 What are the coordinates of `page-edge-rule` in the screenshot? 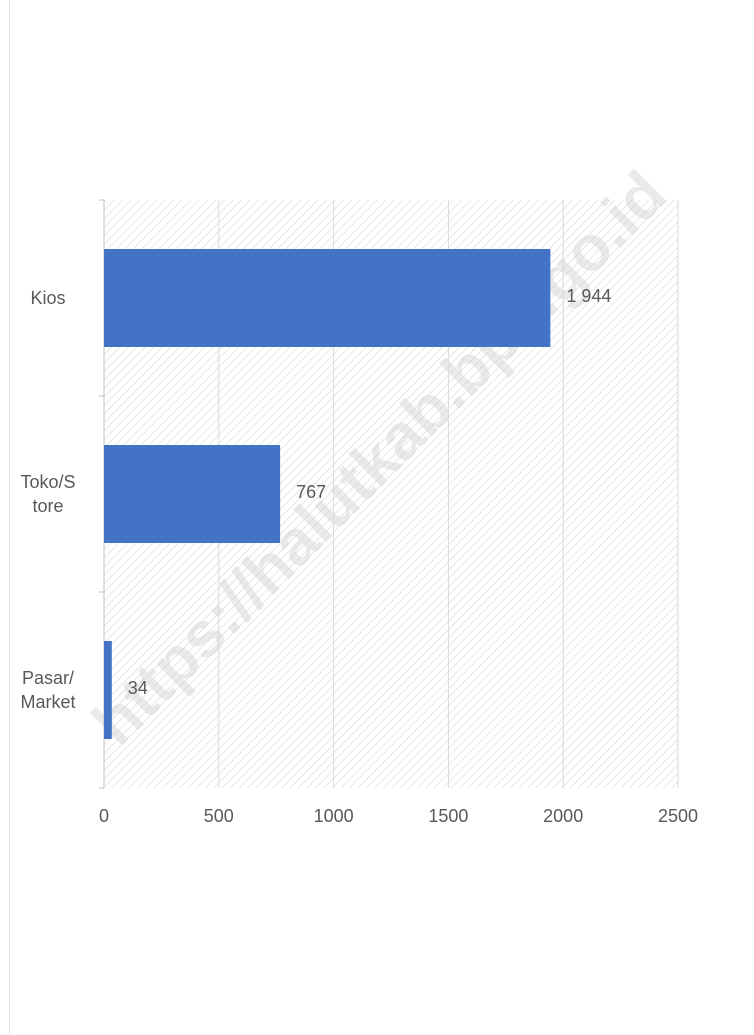 It's located at (9, 517).